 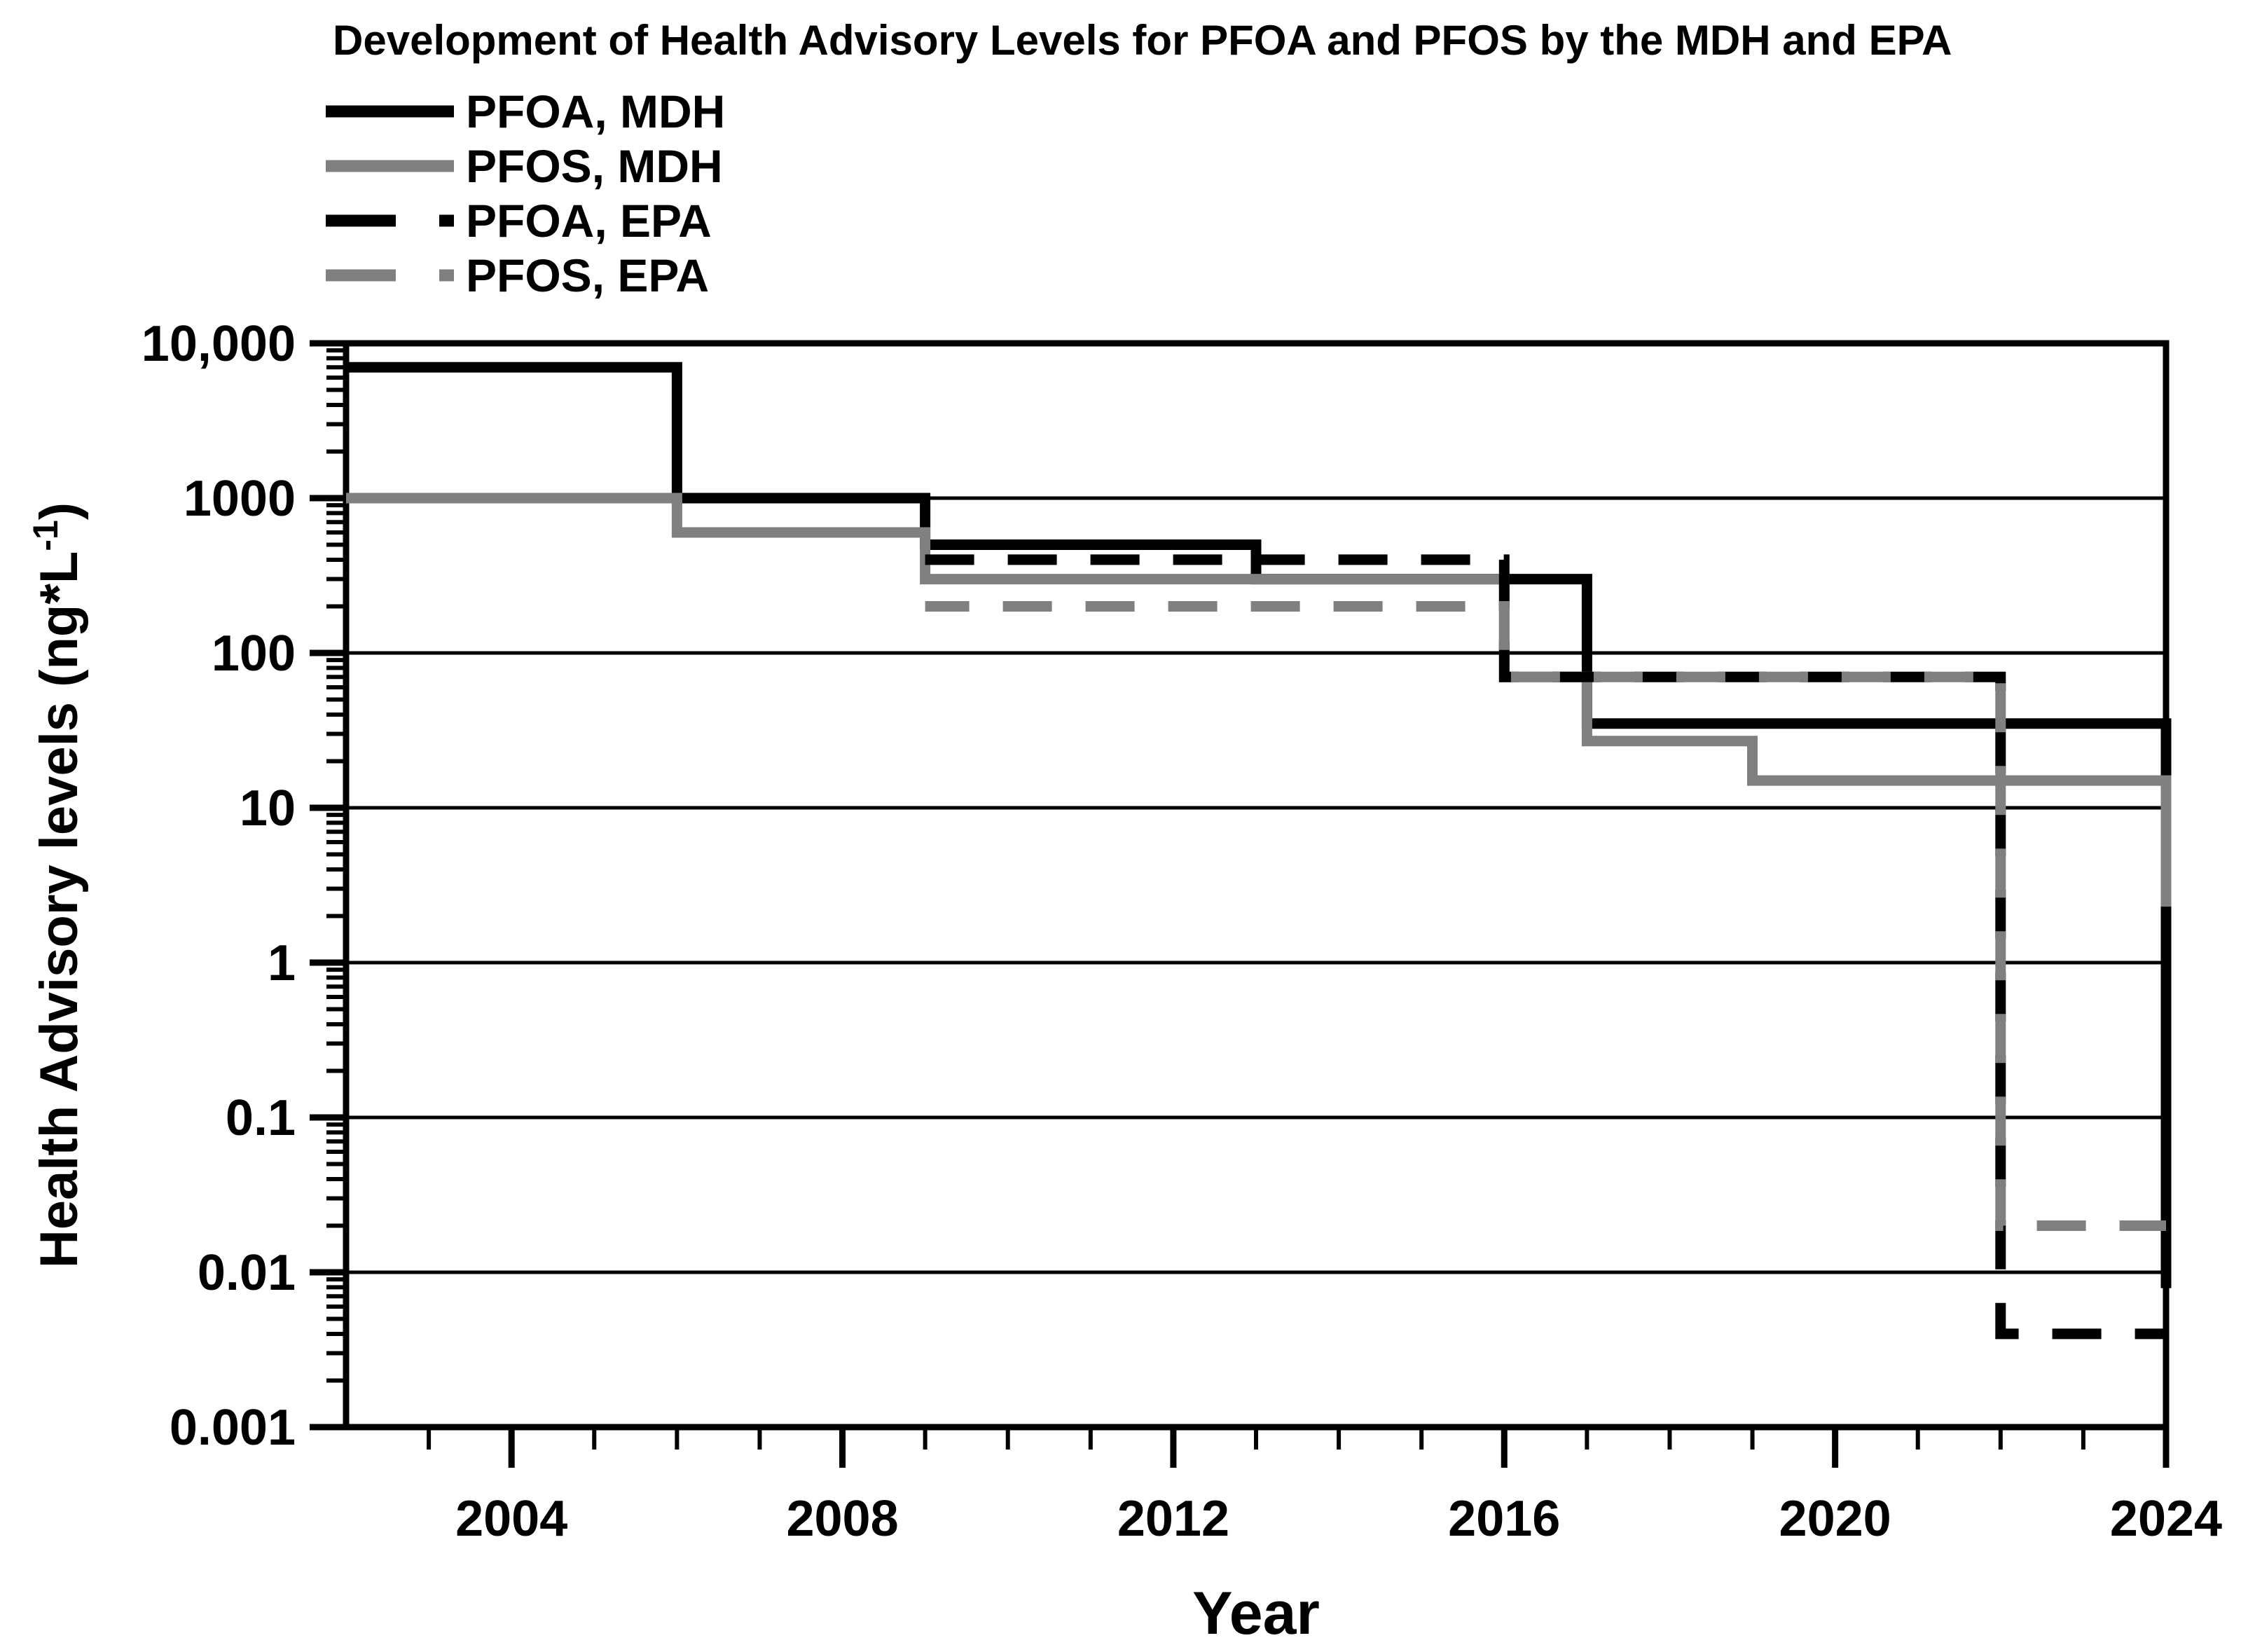 What do you see at coordinates (1338, 1519) in the screenshot?
I see `x-tick-labels: 2004 2008 2012 2016 2020 2024` at bounding box center [1338, 1519].